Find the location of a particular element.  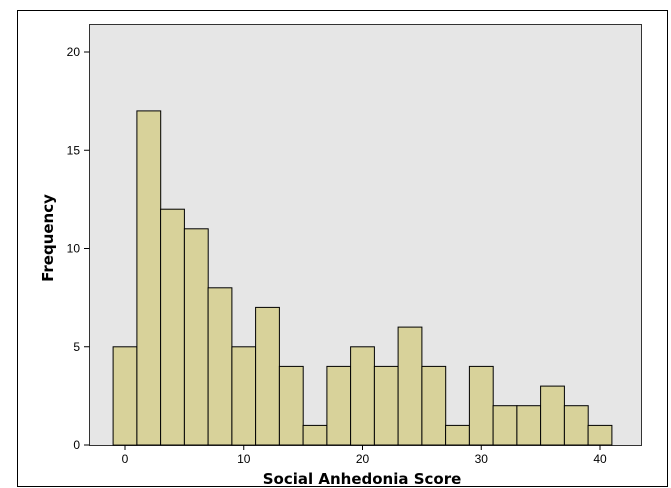

y-tick-label-3: 15 is located at coordinates (74, 150).